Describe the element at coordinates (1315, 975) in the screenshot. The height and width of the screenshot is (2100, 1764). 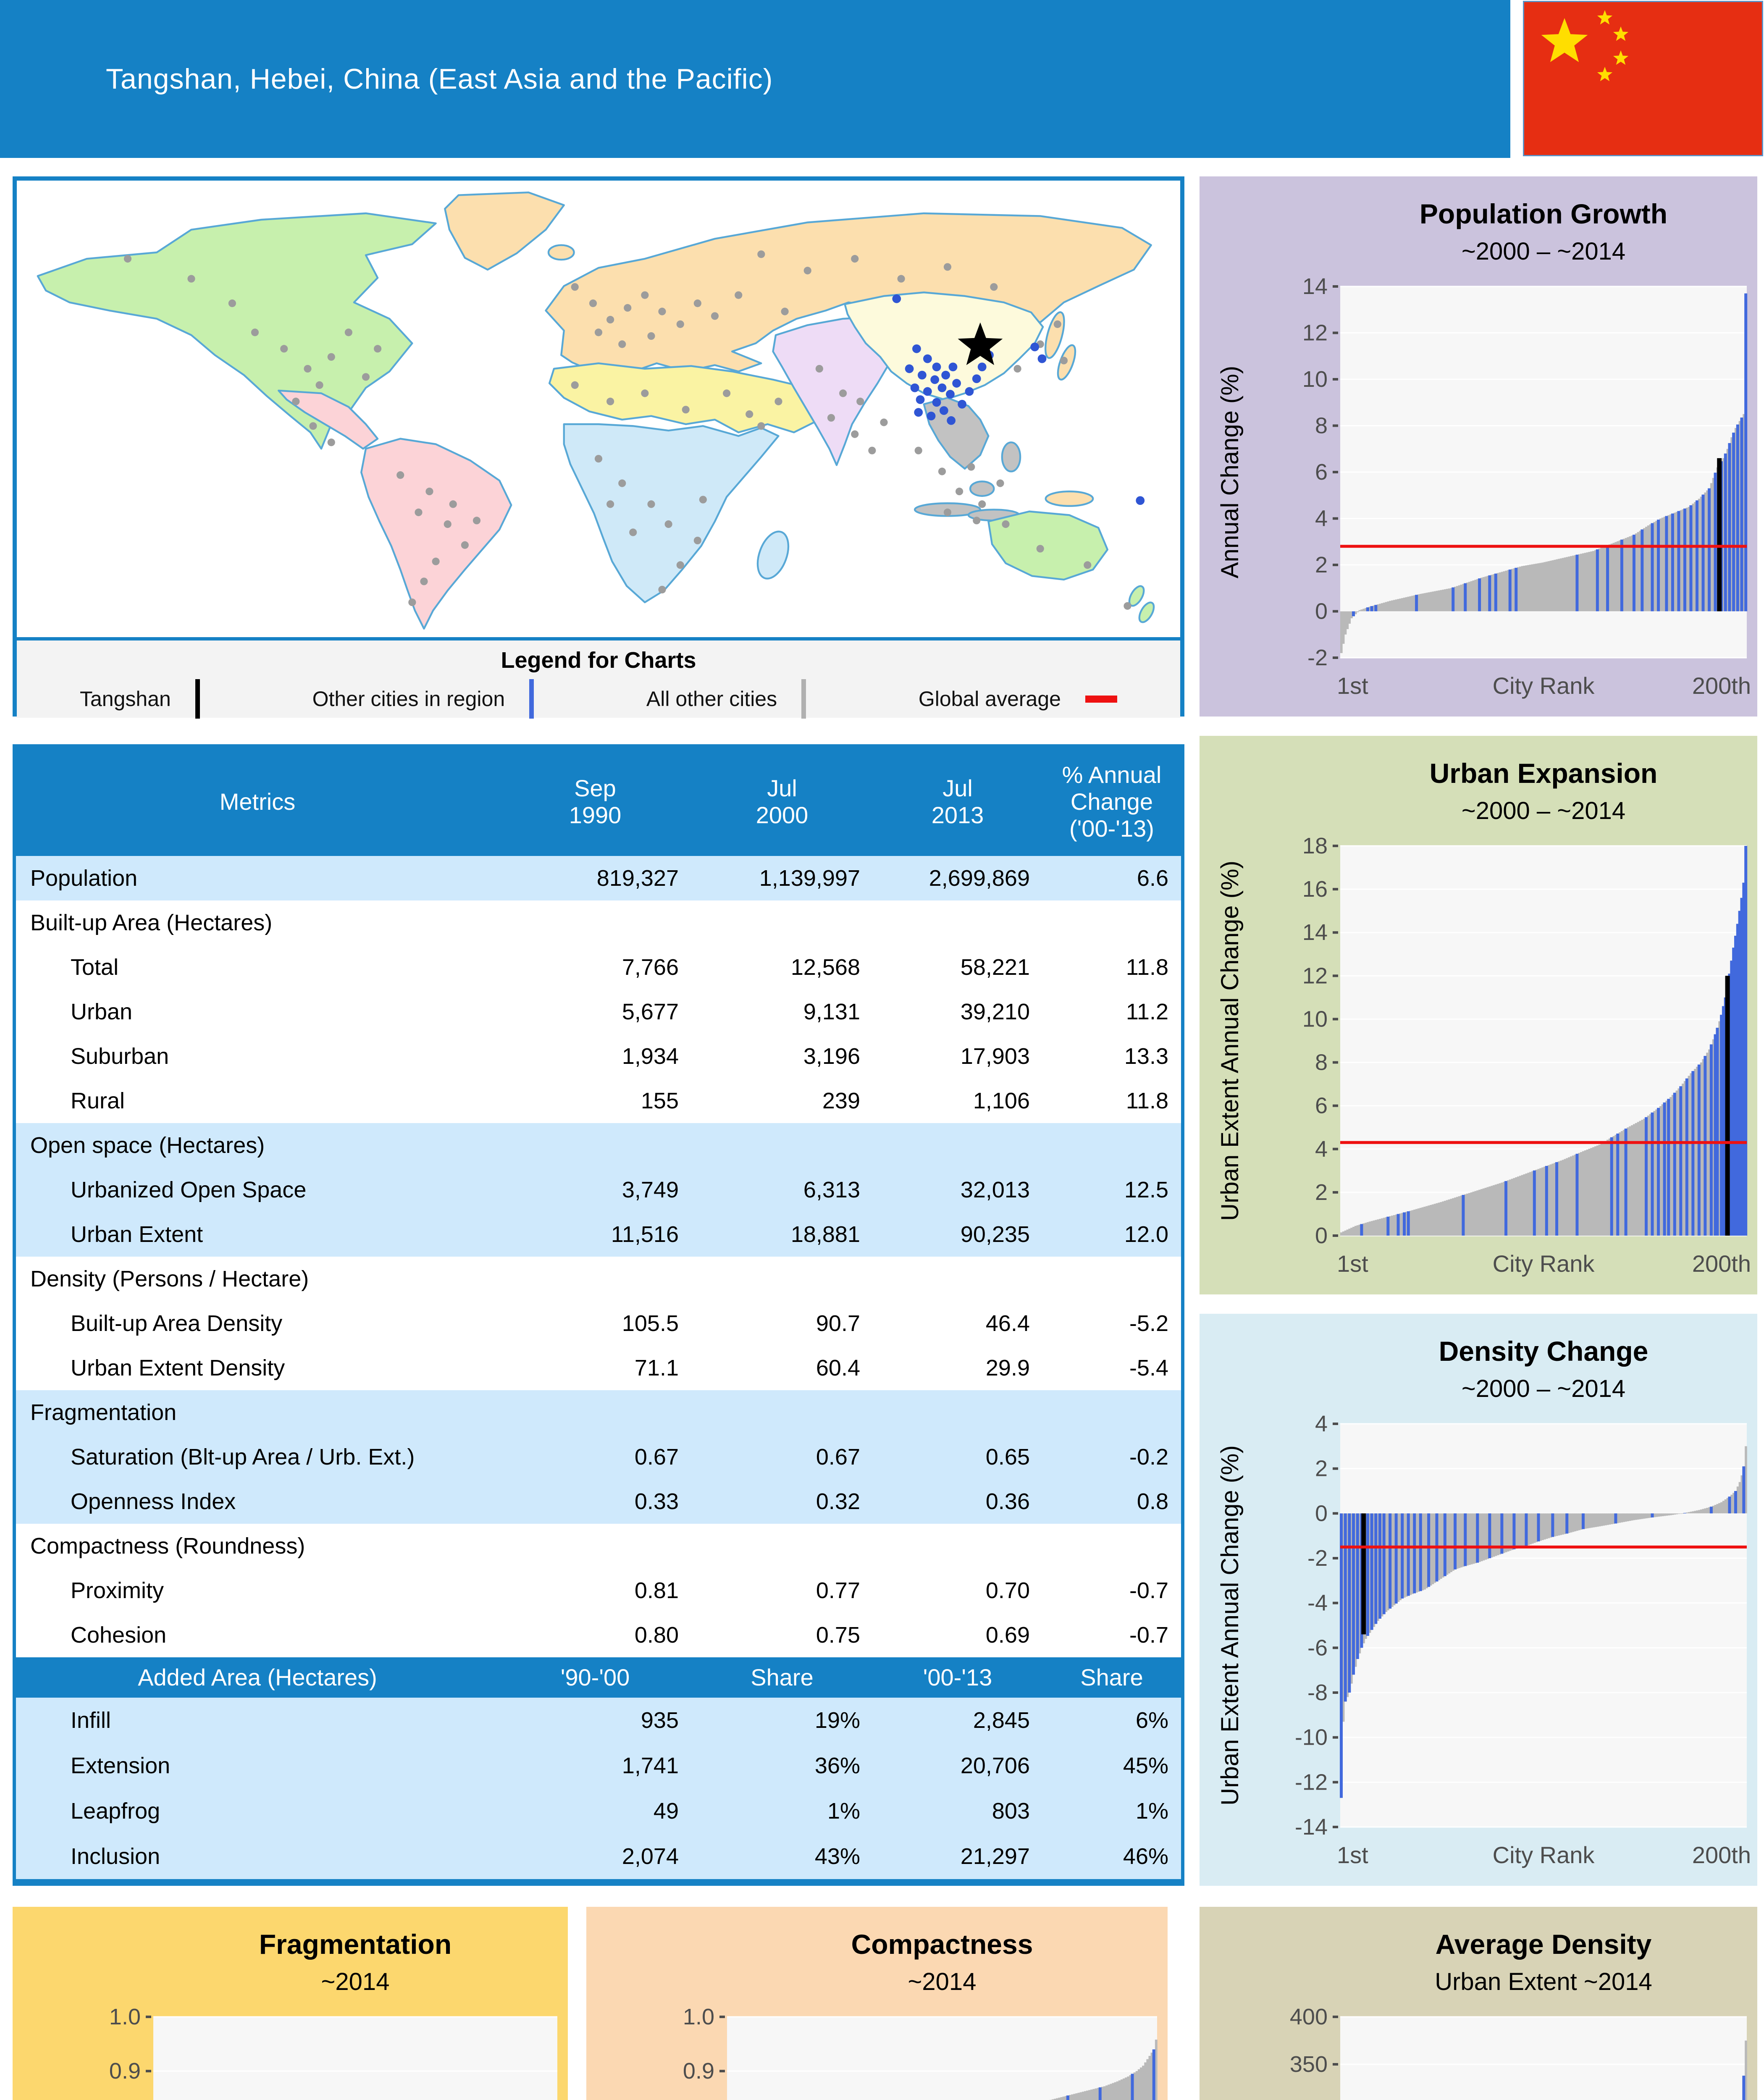
I see `svg-text: 12` at that location.